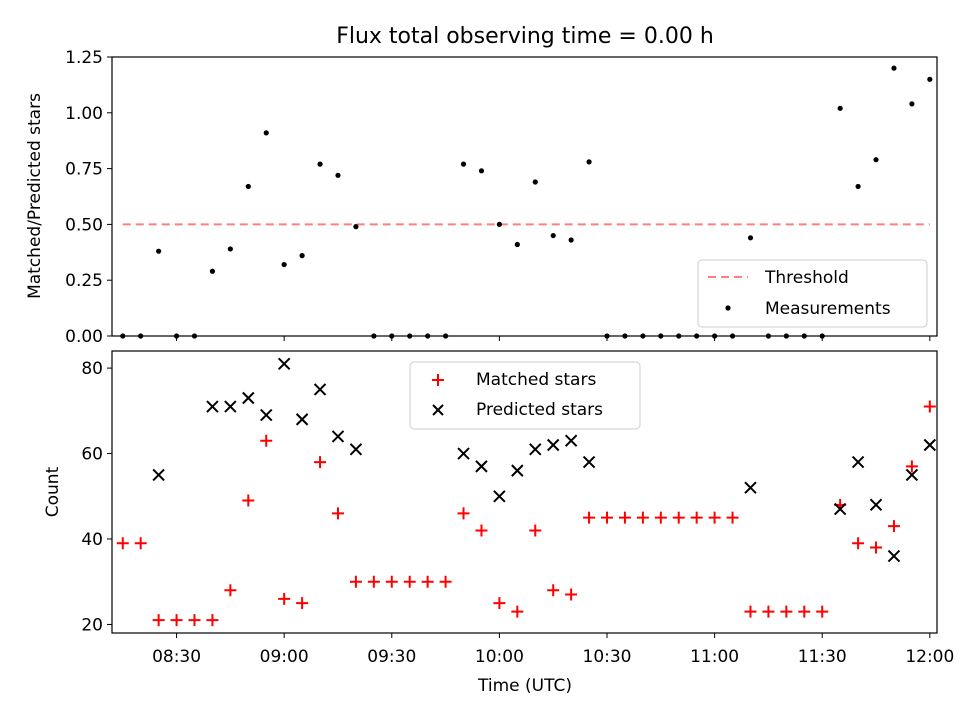 This screenshot has height=720, width=960. Describe the element at coordinates (84, 114) in the screenshot. I see `top-y-tick-label: 1.00` at that location.